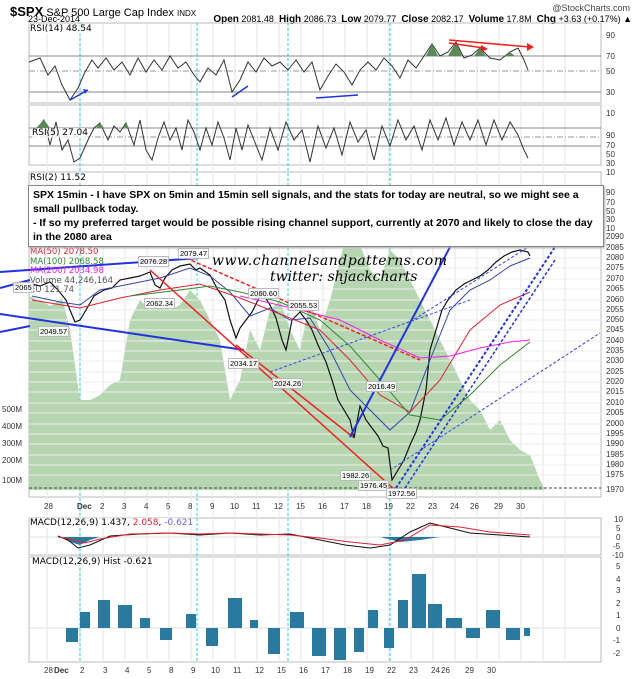  What do you see at coordinates (595, 19) in the screenshot?
I see `change-value: +3.63 (+0.17%) ▲` at bounding box center [595, 19].